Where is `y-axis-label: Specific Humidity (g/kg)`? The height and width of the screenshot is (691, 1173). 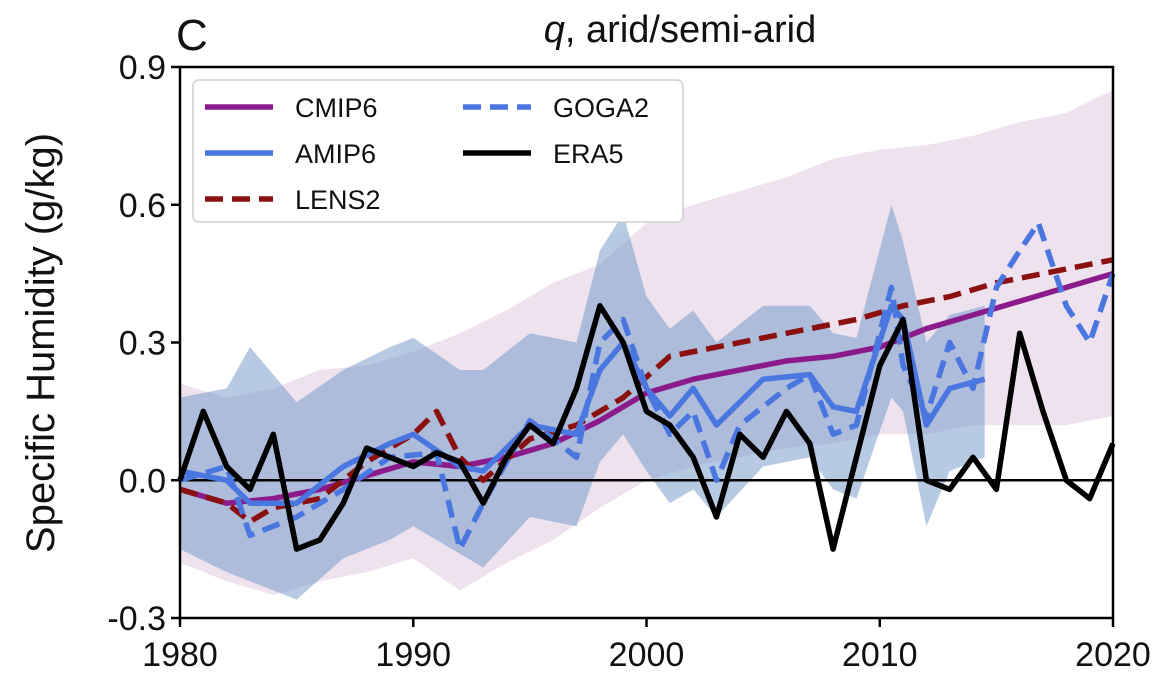 y-axis-label: Specific Humidity (g/kg) is located at coordinates (41, 343).